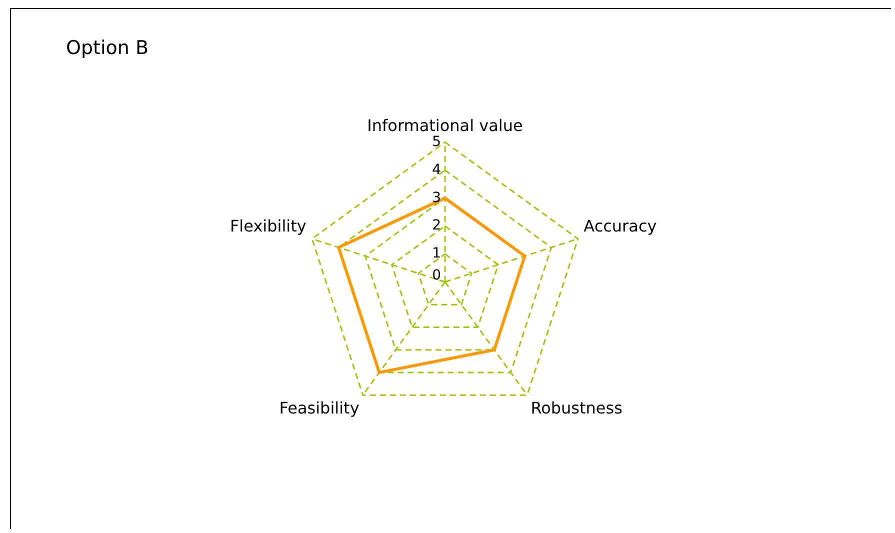  I want to click on spoke-label: Robustness, so click(576, 408).